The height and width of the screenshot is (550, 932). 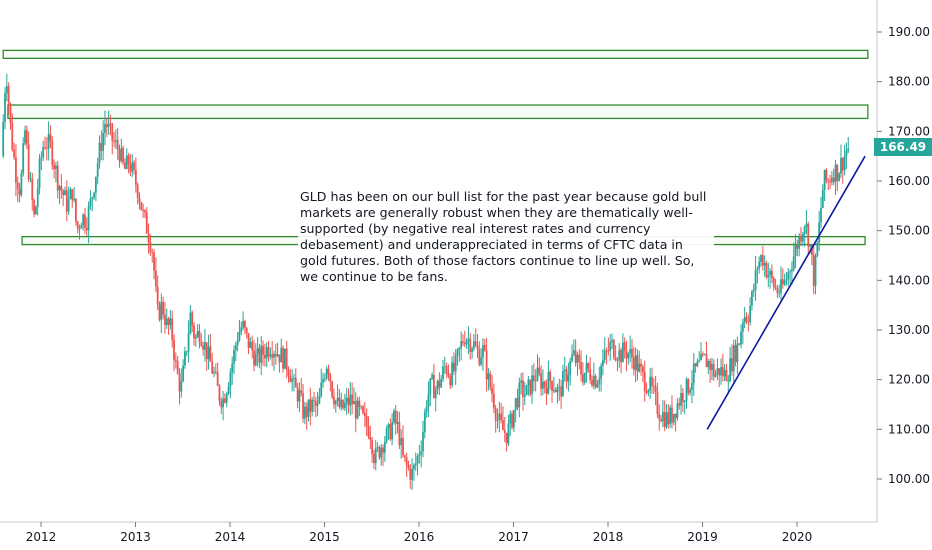 What do you see at coordinates (41, 537) in the screenshot?
I see `x-tick-label: 2012` at bounding box center [41, 537].